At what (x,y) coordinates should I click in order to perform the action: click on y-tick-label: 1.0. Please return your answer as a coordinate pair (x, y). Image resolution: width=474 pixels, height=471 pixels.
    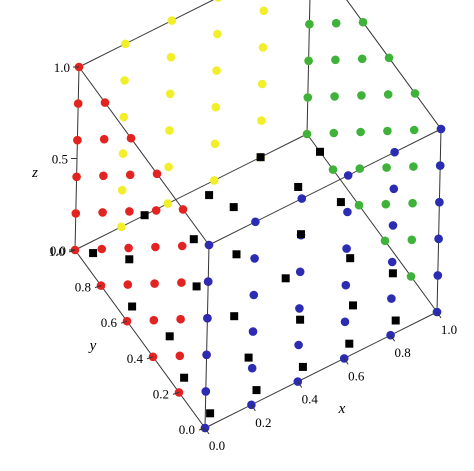
    Looking at the image, I should click on (57, 251).